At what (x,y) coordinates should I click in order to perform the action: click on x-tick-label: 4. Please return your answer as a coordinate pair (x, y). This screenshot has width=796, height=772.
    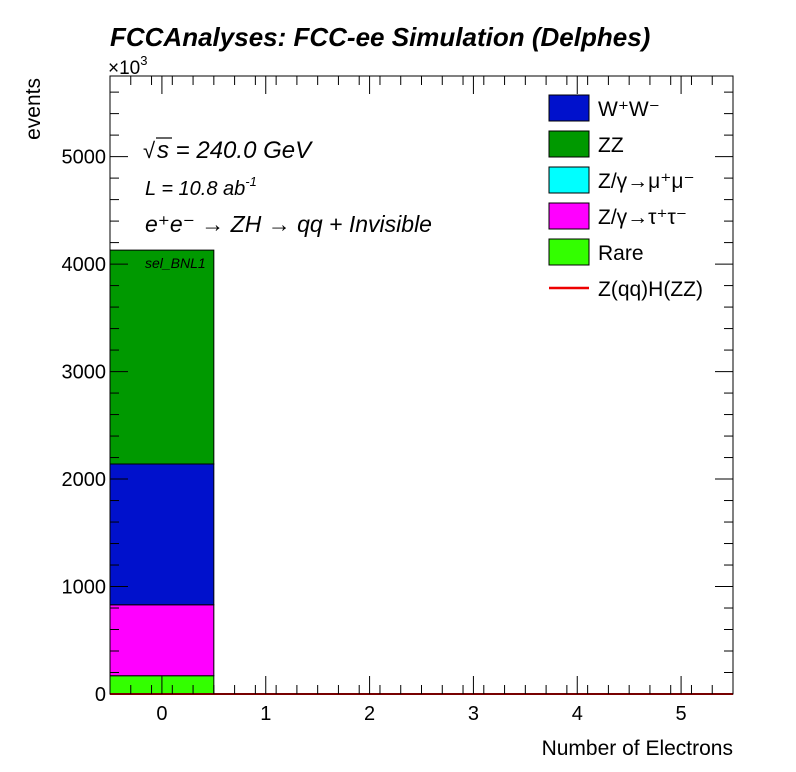
    Looking at the image, I should click on (577, 714).